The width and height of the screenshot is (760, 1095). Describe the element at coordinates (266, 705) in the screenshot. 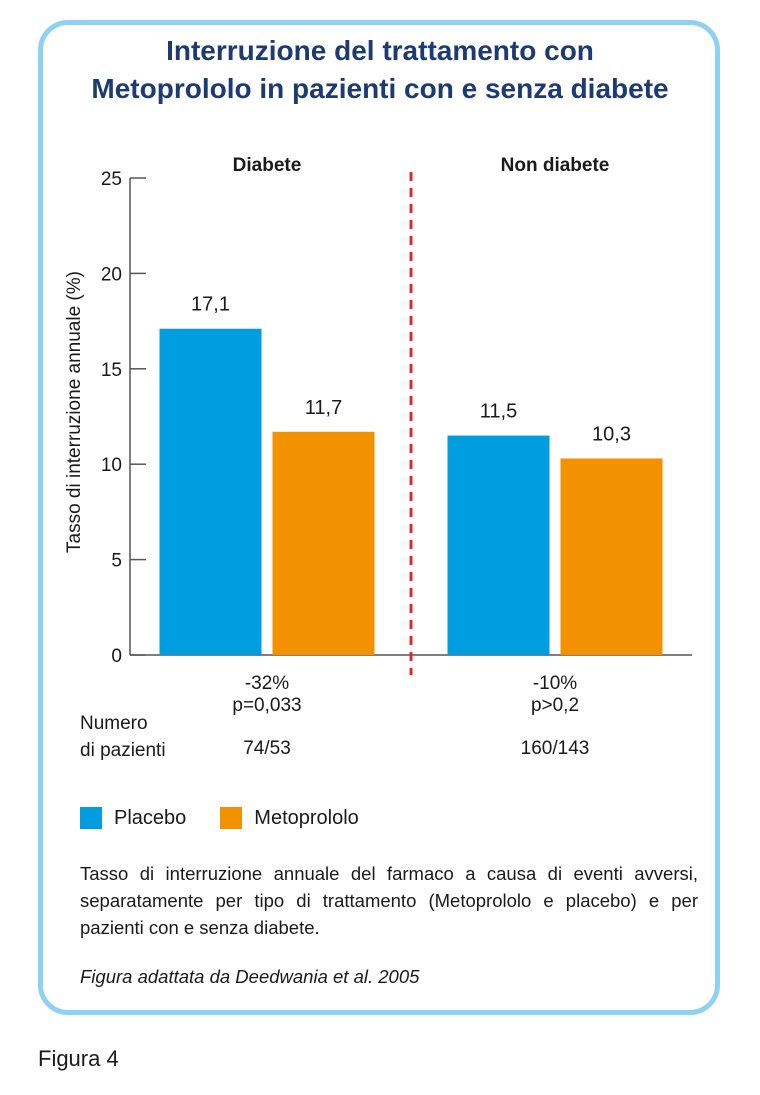

I see `group-pvalue: p=0,033` at that location.